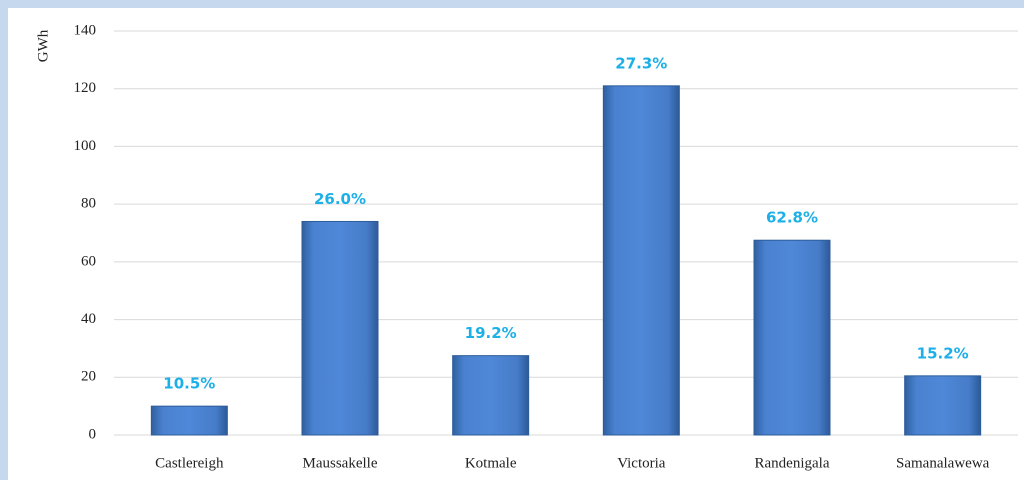  What do you see at coordinates (491, 463) in the screenshot?
I see `x-tick-label: Kotmale` at bounding box center [491, 463].